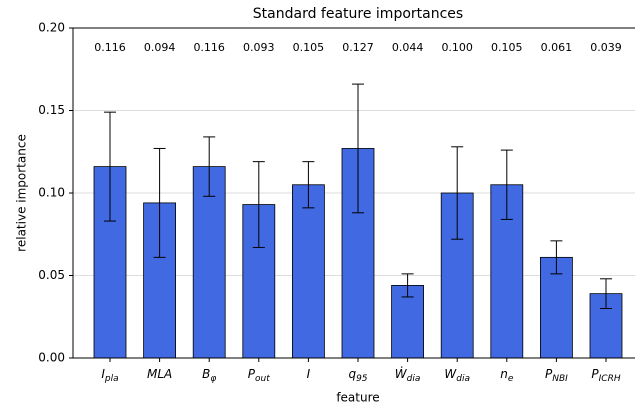 Image resolution: width=635 pixels, height=412 pixels. What do you see at coordinates (507, 375) in the screenshot?
I see `x-tick-label: ne` at bounding box center [507, 375].